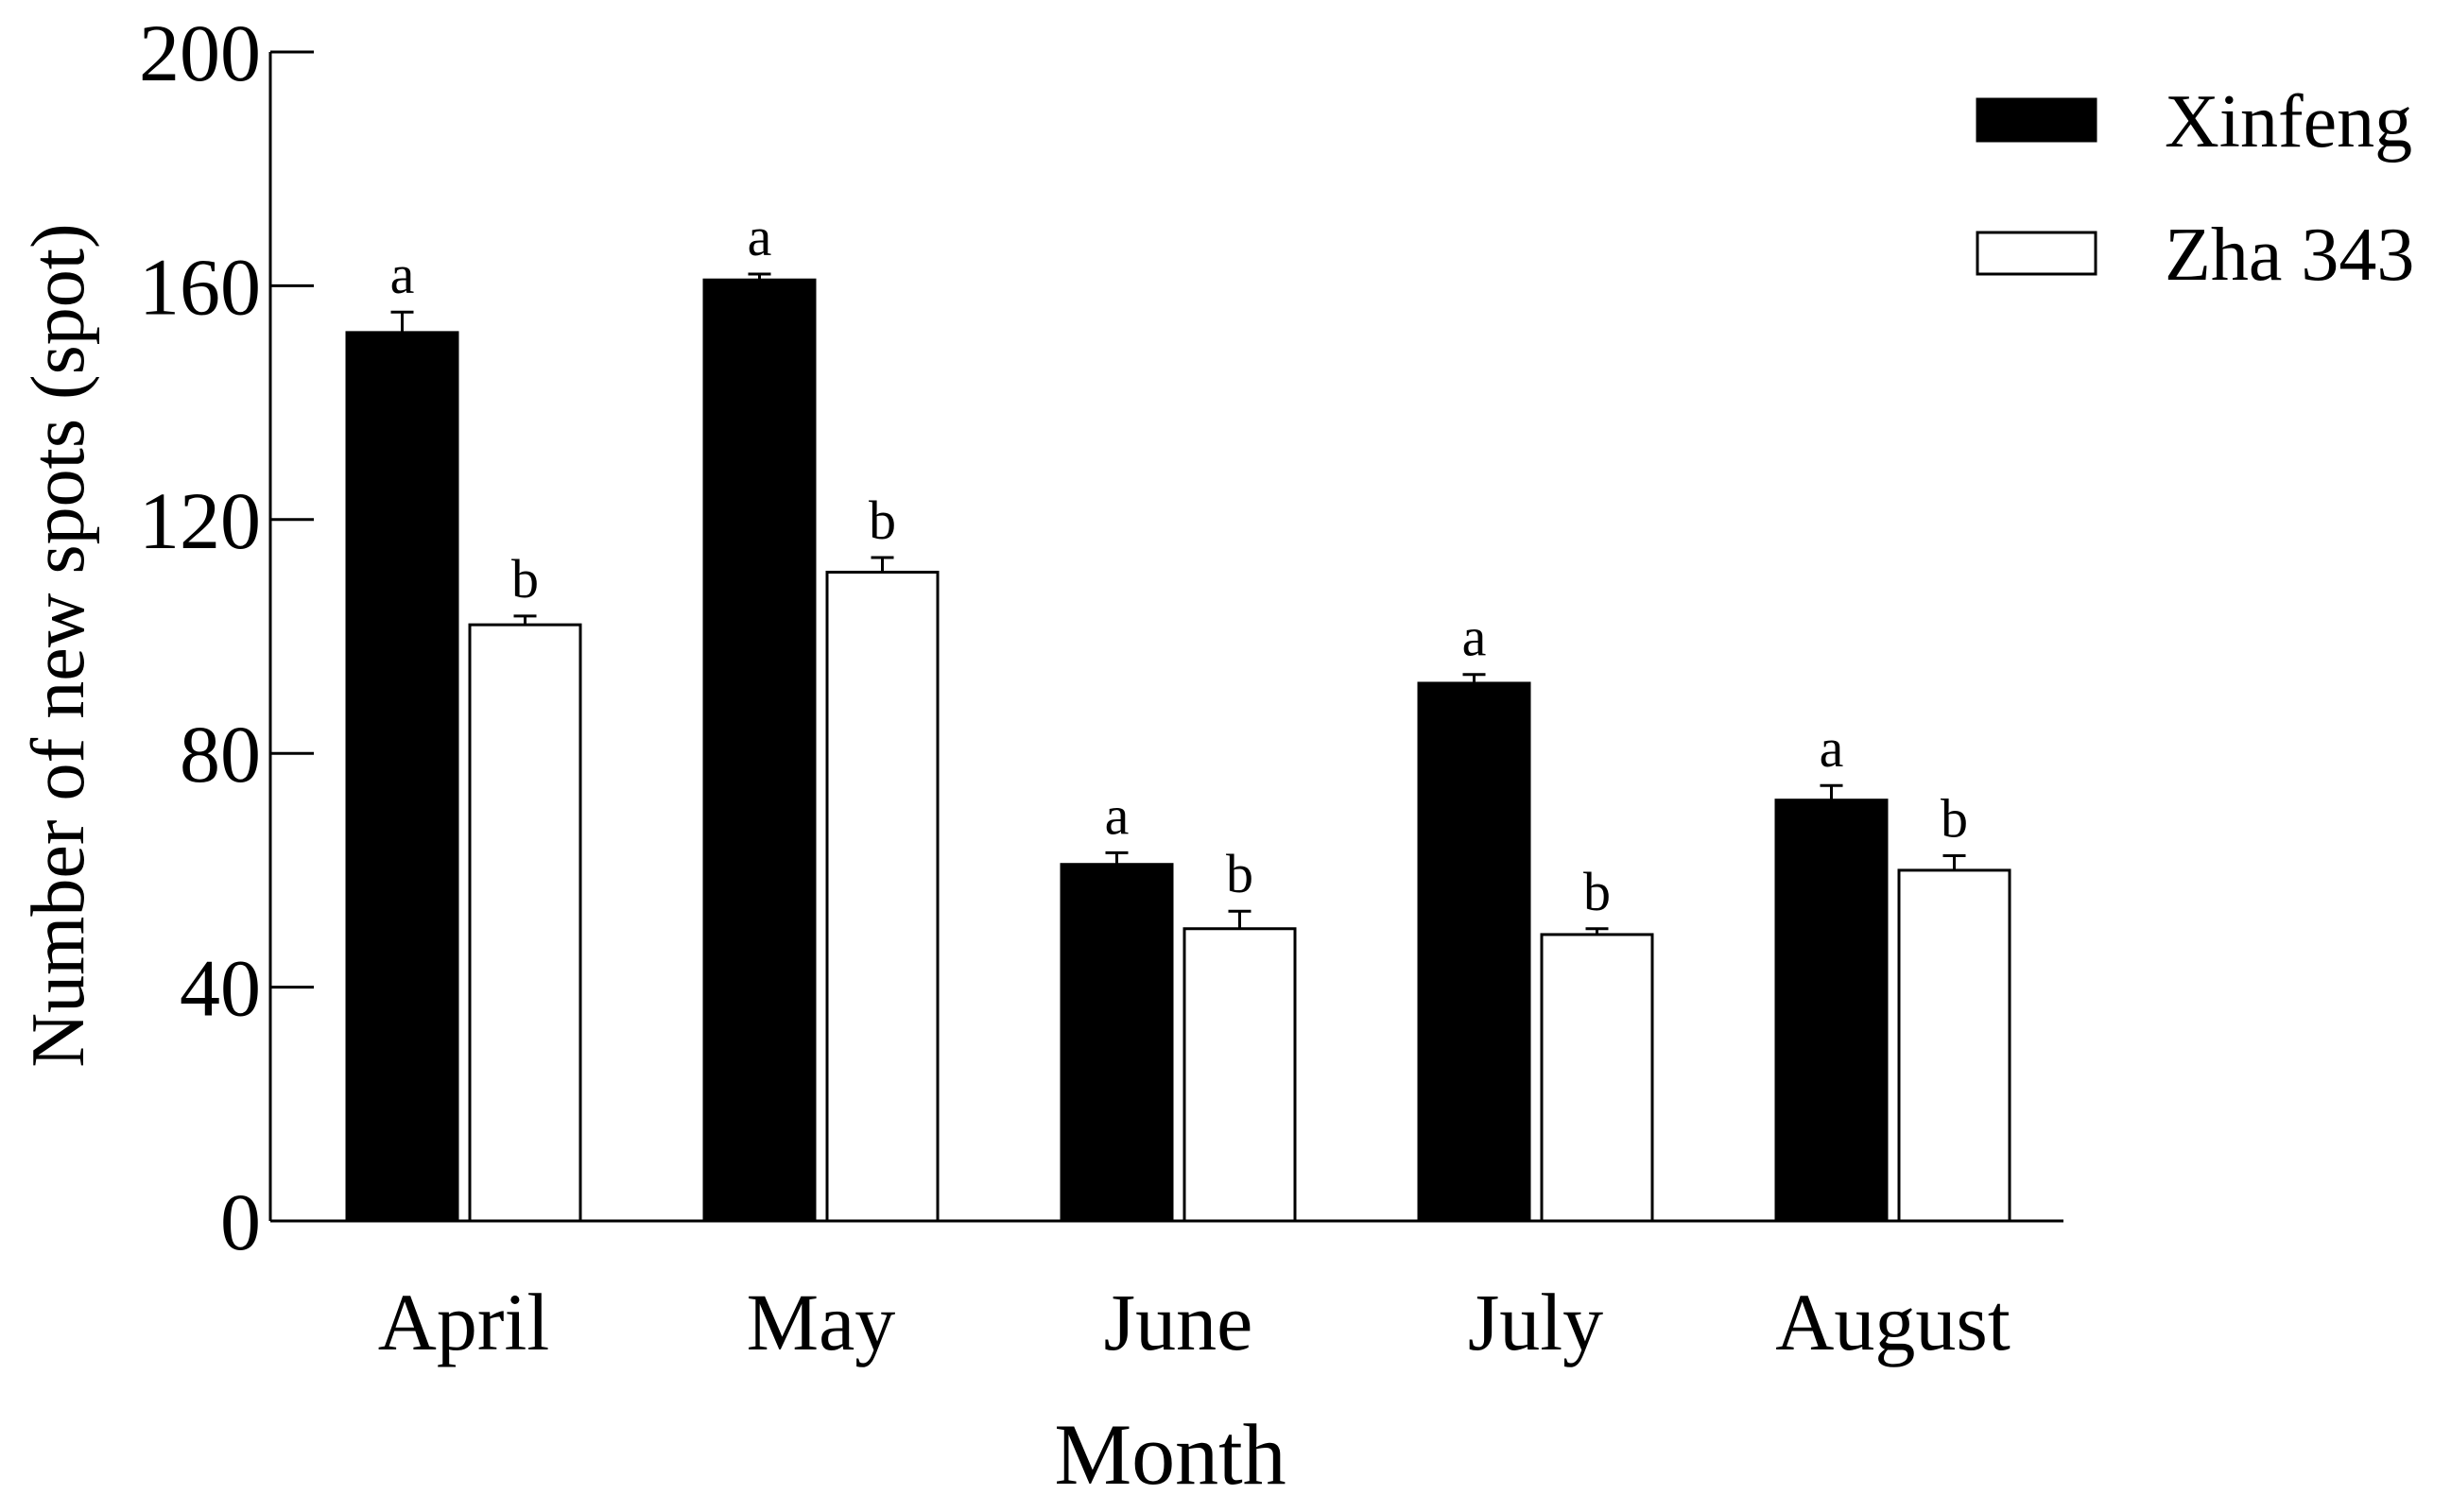 The width and height of the screenshot is (2451, 1512). What do you see at coordinates (822, 1322) in the screenshot?
I see `x-tick-label: May` at bounding box center [822, 1322].